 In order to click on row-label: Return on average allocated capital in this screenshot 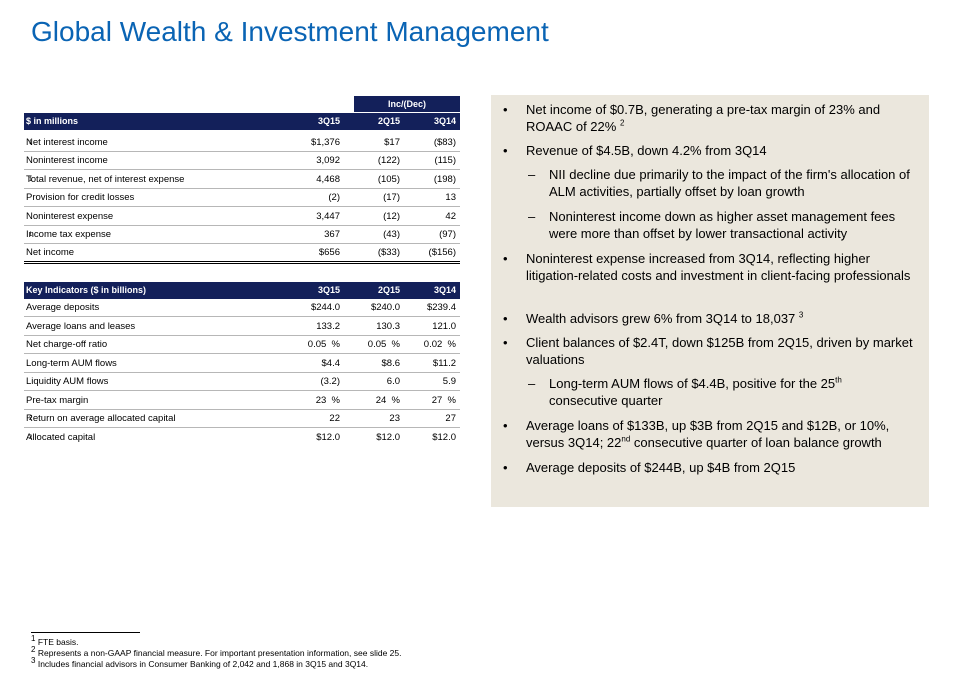, I will do `click(101, 418)`.